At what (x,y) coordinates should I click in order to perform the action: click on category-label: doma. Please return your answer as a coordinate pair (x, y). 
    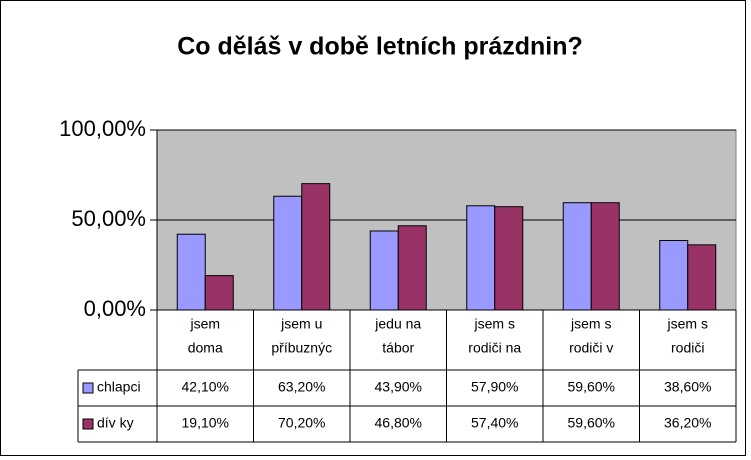
    Looking at the image, I should click on (205, 348).